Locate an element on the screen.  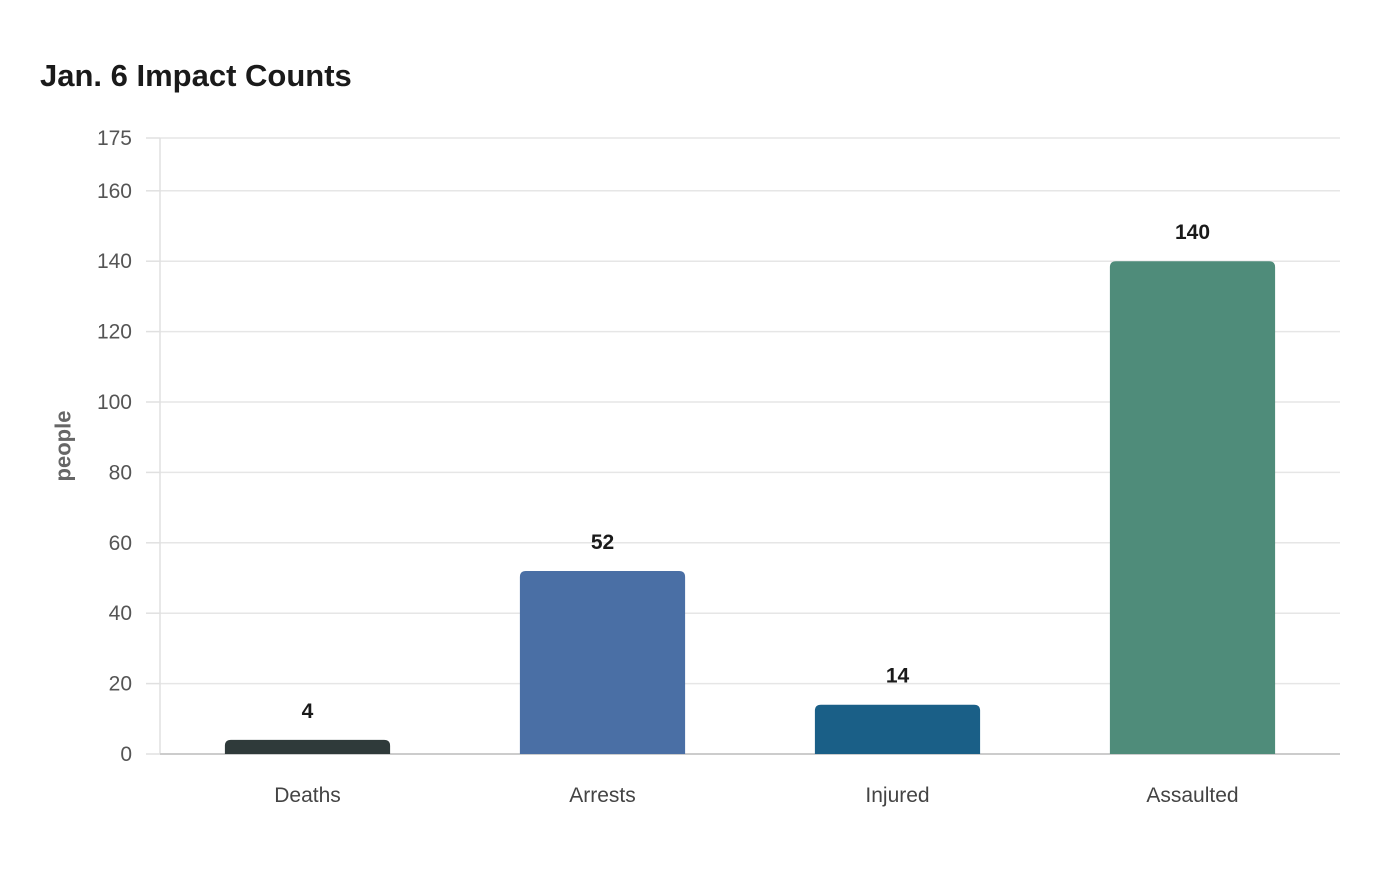
x-tick-label-arrests: Arrests is located at coordinates (602, 795).